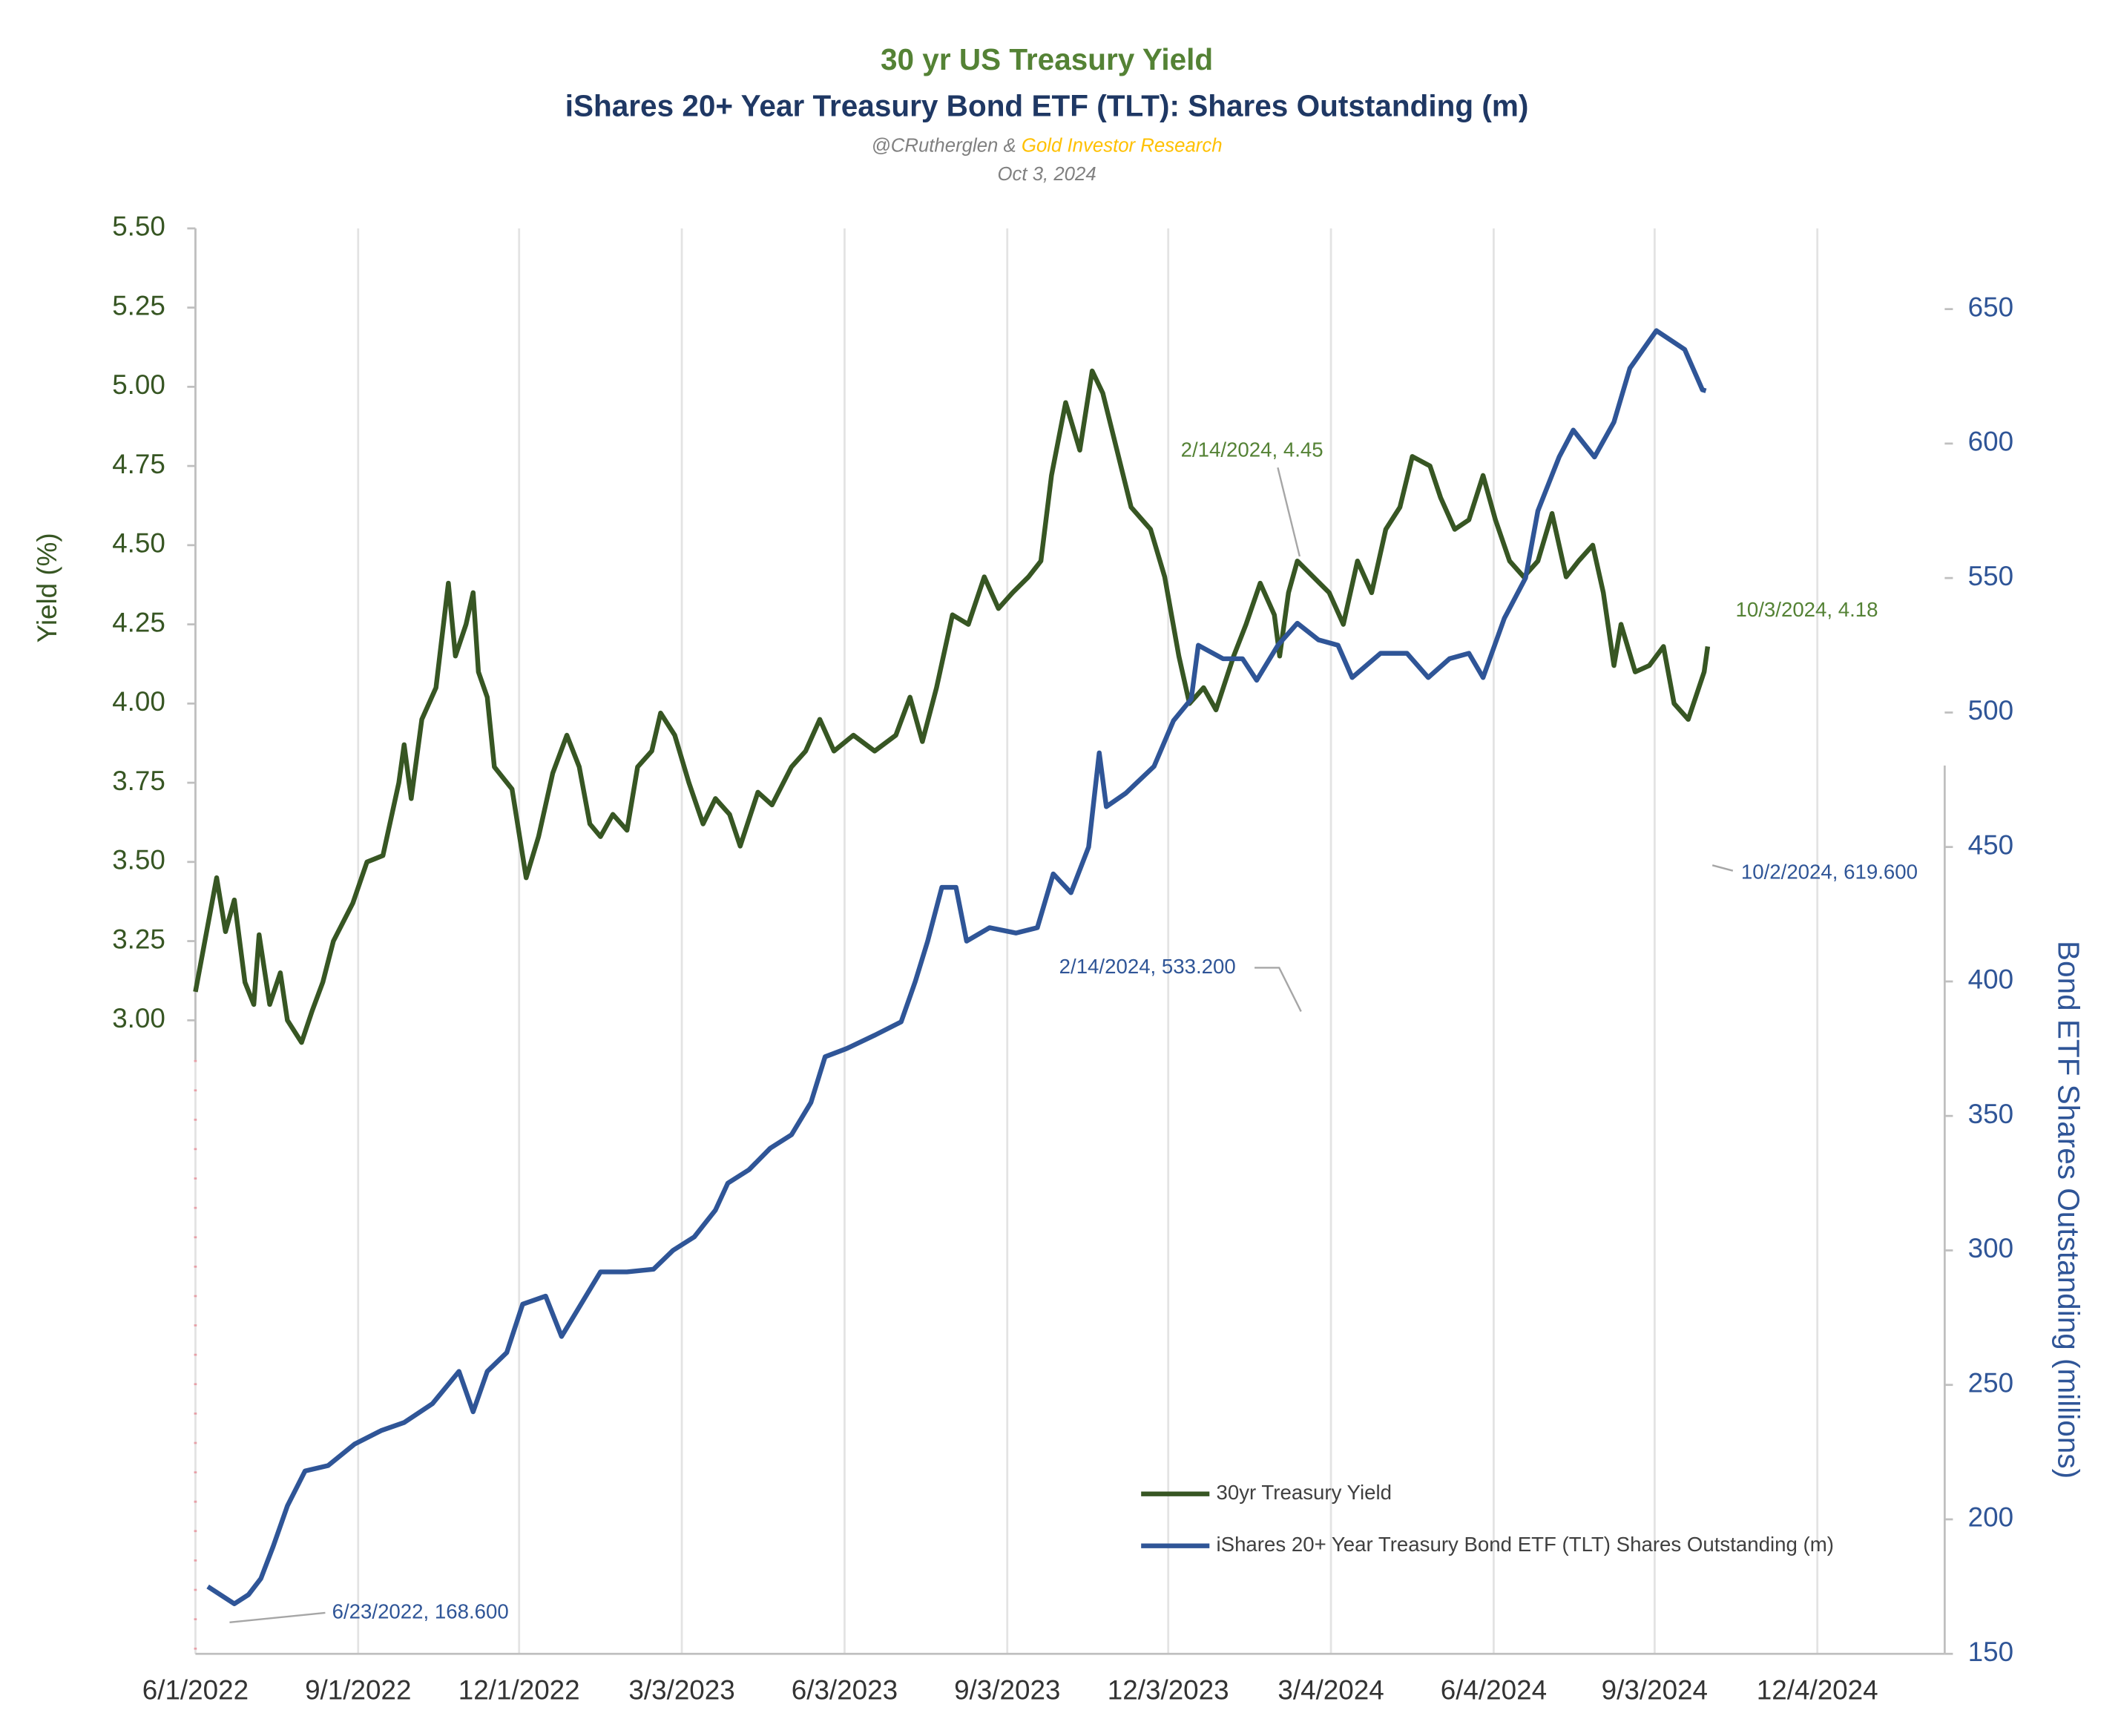  I want to click on y2-tick-label: 150, so click(1990, 1652).